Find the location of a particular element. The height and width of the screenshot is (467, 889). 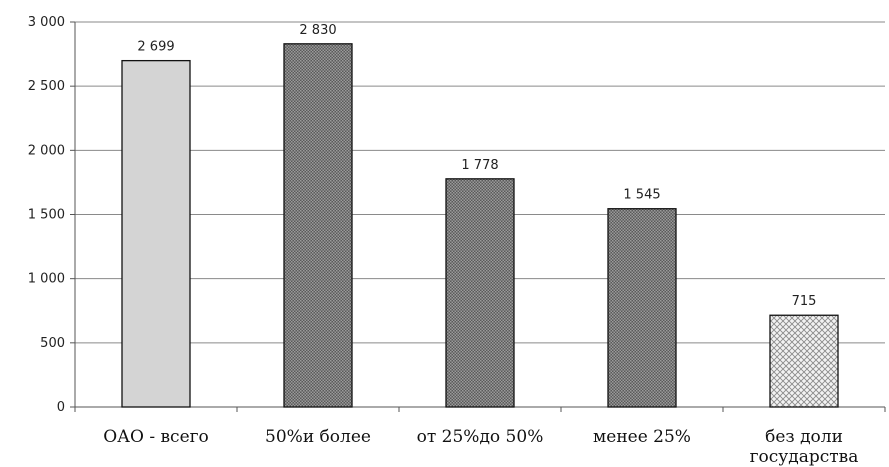

y-tick-label: 1 500 is located at coordinates (46, 215).